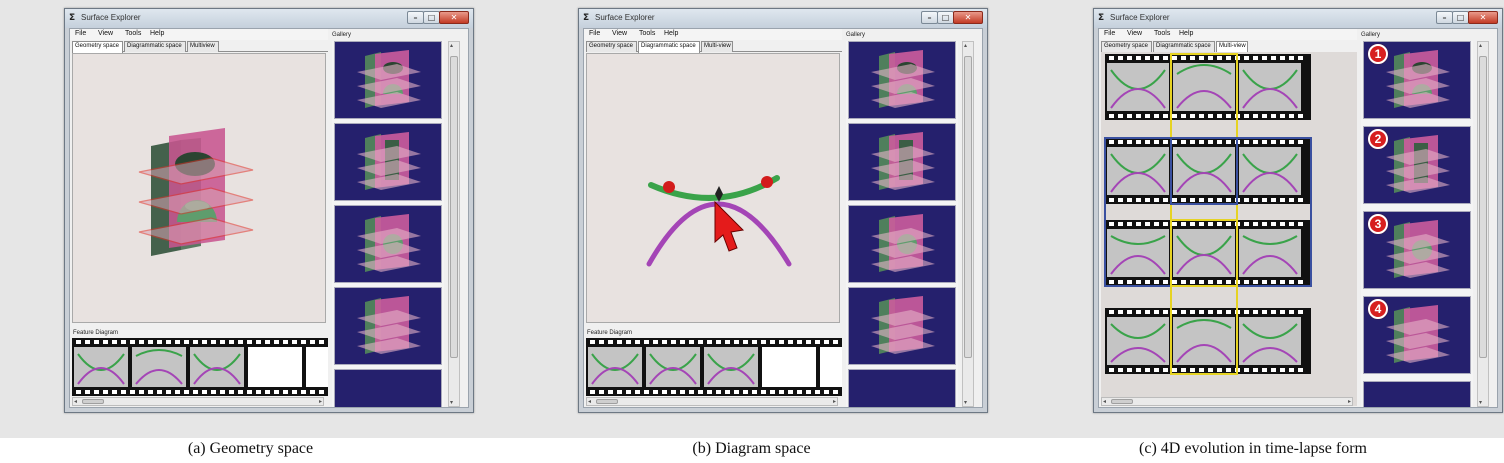  Describe the element at coordinates (1229, 229) in the screenshot. I see `time-lapse-grid` at that location.